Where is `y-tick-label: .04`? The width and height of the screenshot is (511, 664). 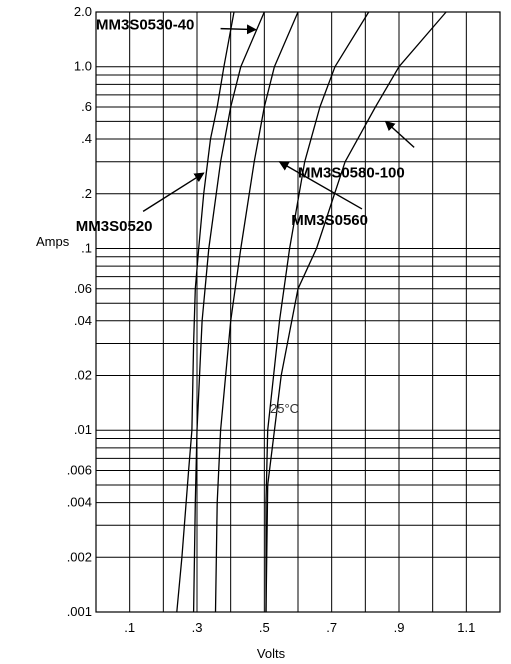 y-tick-label: .04 is located at coordinates (83, 320).